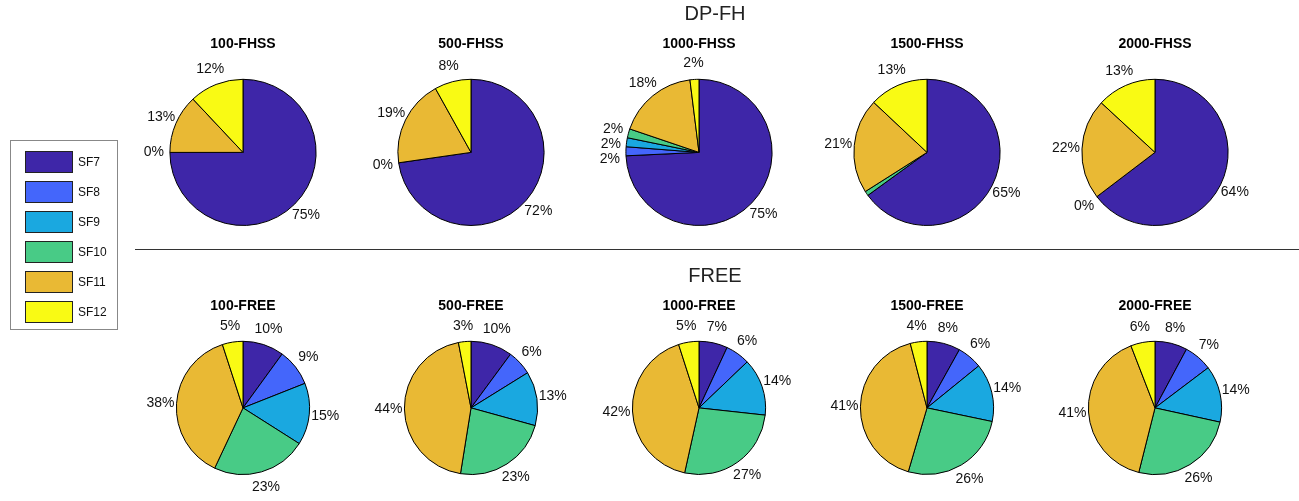 This screenshot has width=1299, height=501. I want to click on data-label: 22%, so click(1066, 147).